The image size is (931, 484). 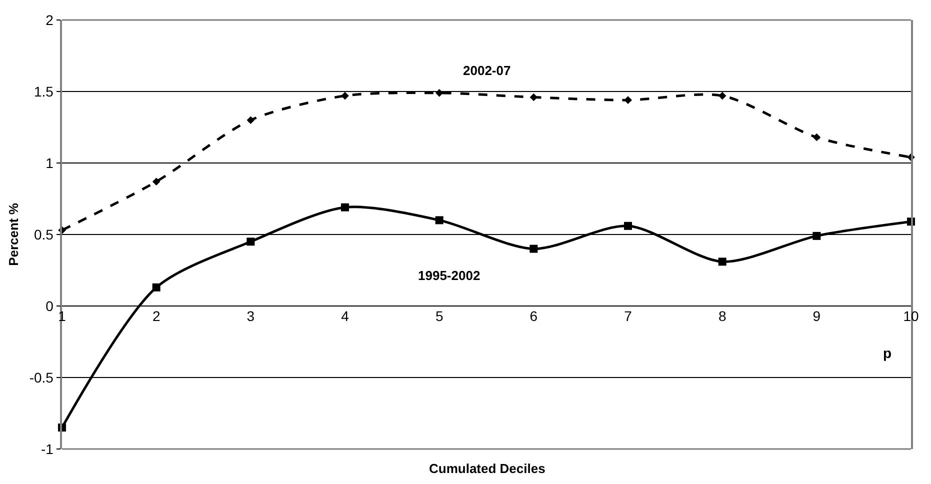 What do you see at coordinates (887, 353) in the screenshot?
I see `annotation: p` at bounding box center [887, 353].